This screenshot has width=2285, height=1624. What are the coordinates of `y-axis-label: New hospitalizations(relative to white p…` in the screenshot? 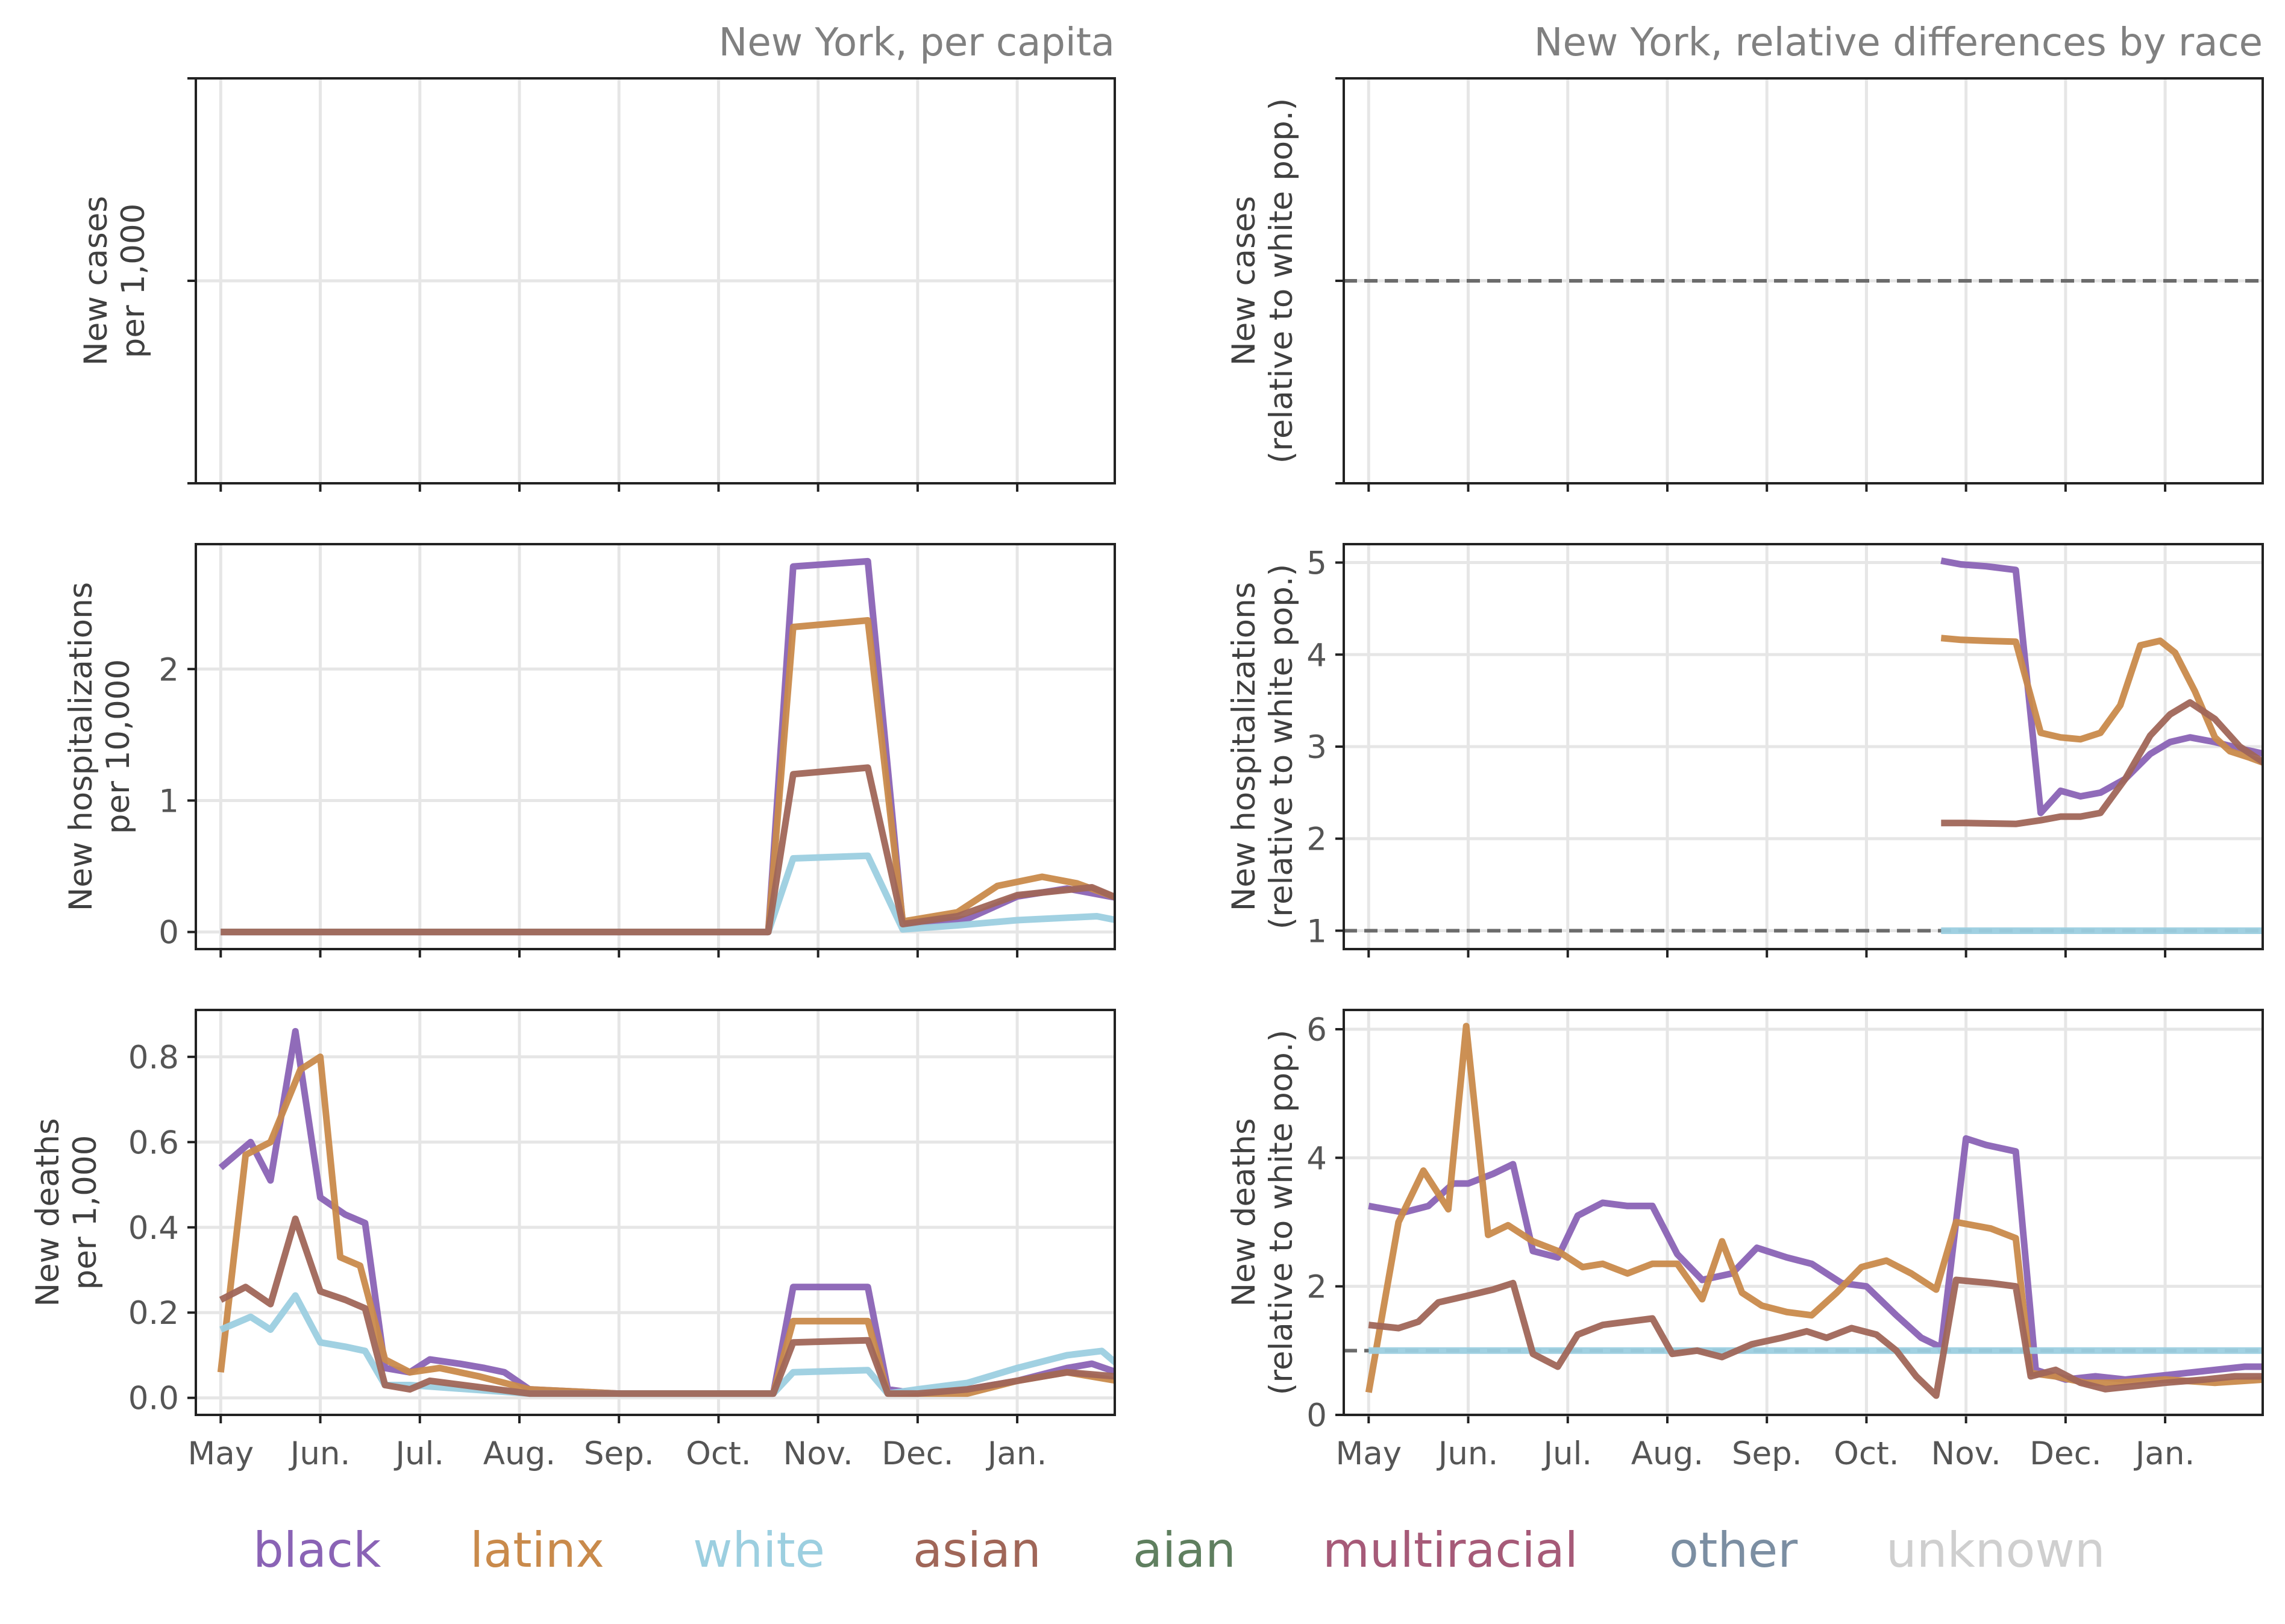 It's located at (1263, 747).